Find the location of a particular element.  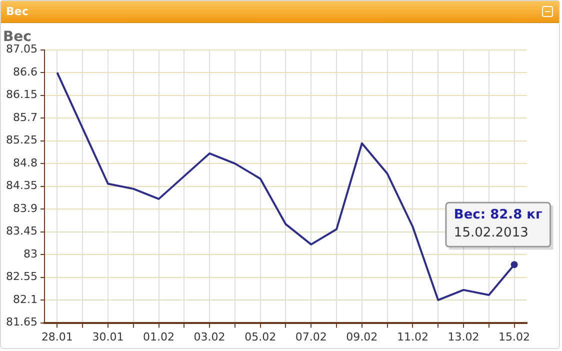

x-tick-label: 13.02 is located at coordinates (464, 337).